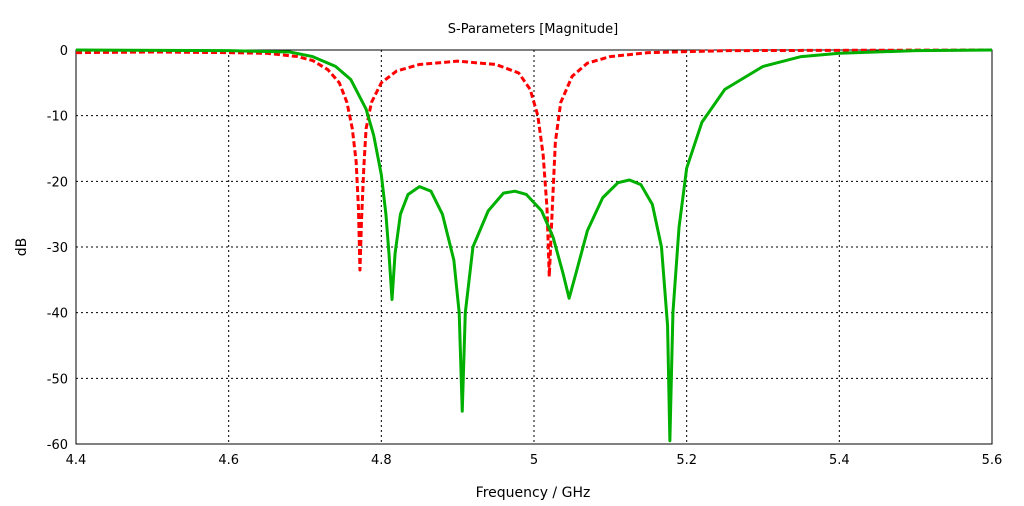 Image resolution: width=1024 pixels, height=506 pixels. Describe the element at coordinates (57, 182) in the screenshot. I see `y-tick-label: -20` at that location.